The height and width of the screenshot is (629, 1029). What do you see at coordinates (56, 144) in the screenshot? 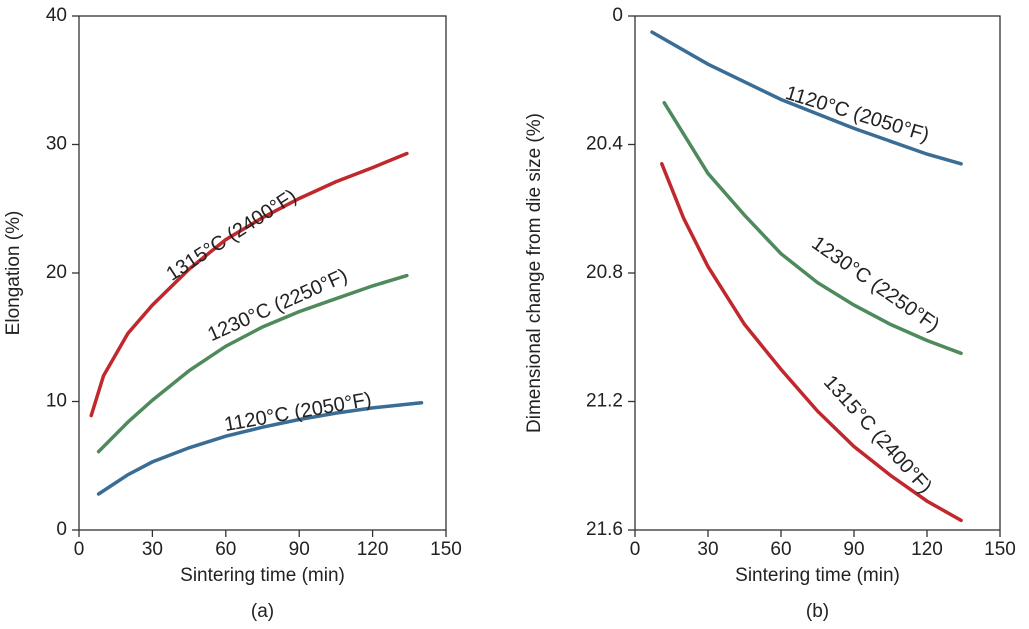
I see `y-tick-label: 30` at bounding box center [56, 144].